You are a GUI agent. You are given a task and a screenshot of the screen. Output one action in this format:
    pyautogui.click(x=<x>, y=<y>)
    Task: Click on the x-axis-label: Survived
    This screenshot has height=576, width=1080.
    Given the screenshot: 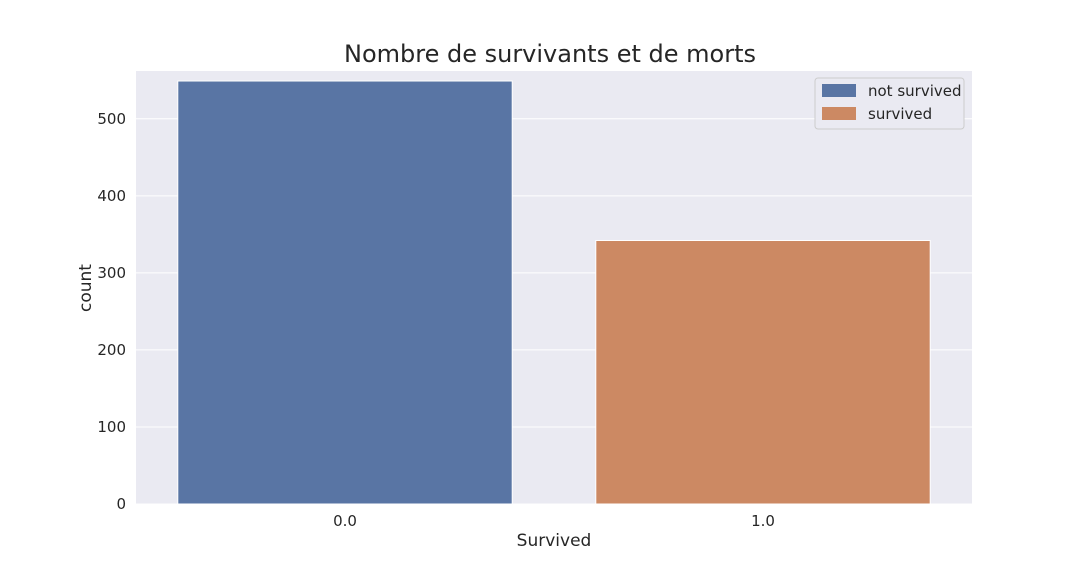 What is the action you would take?
    pyautogui.click(x=554, y=541)
    